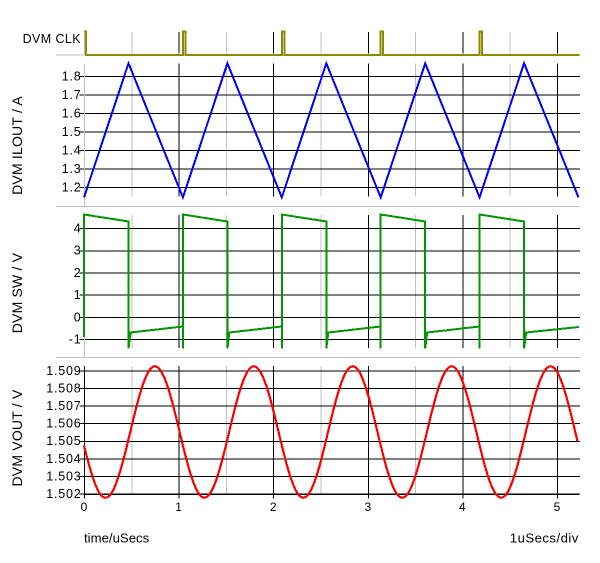 The height and width of the screenshot is (563, 600). I want to click on svg-text: DVM VOUT / V, so click(17, 438).